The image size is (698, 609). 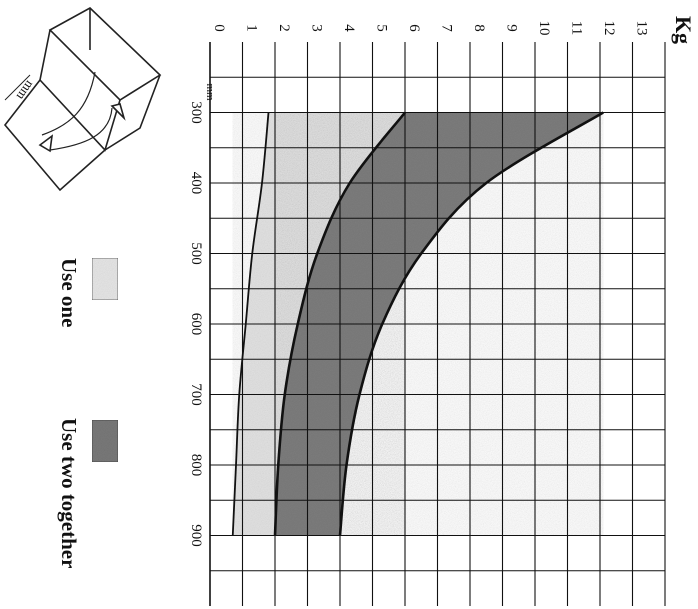 What do you see at coordinates (317, 28) in the screenshot?
I see `y-tick-label: 3` at bounding box center [317, 28].